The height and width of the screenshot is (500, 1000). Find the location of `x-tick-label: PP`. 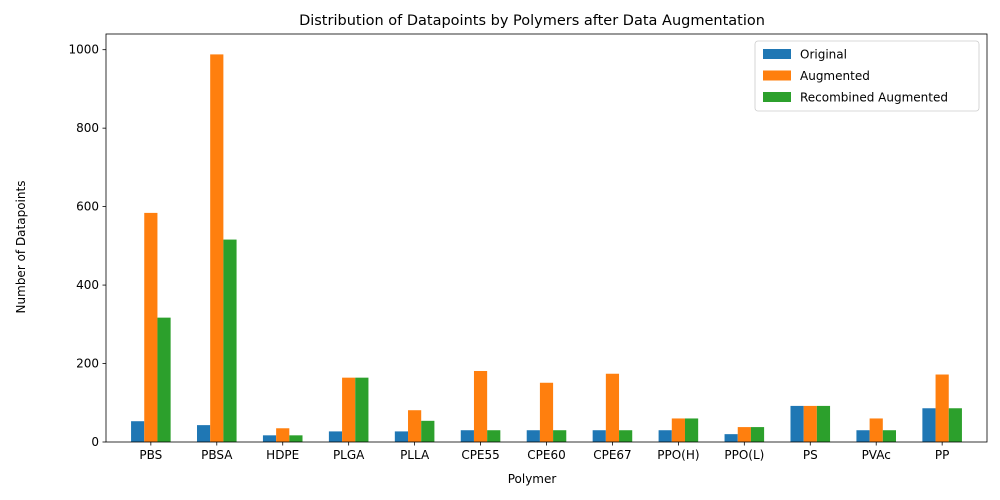

x-tick-label: PP is located at coordinates (942, 455).